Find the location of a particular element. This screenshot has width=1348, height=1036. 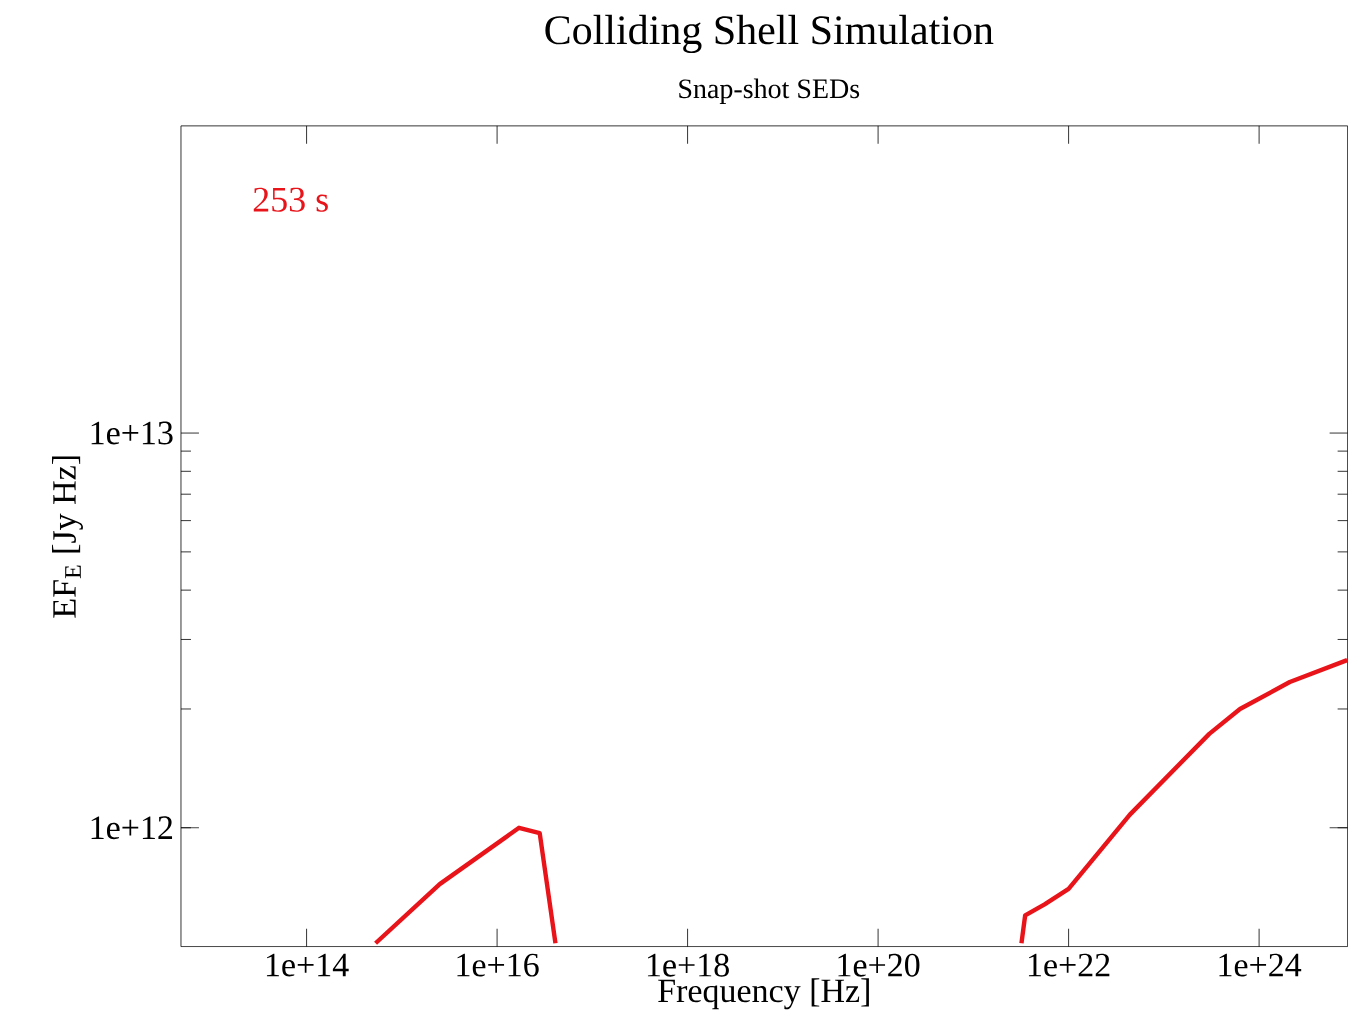

y-tick-label: 1e+12 is located at coordinates (132, 828).